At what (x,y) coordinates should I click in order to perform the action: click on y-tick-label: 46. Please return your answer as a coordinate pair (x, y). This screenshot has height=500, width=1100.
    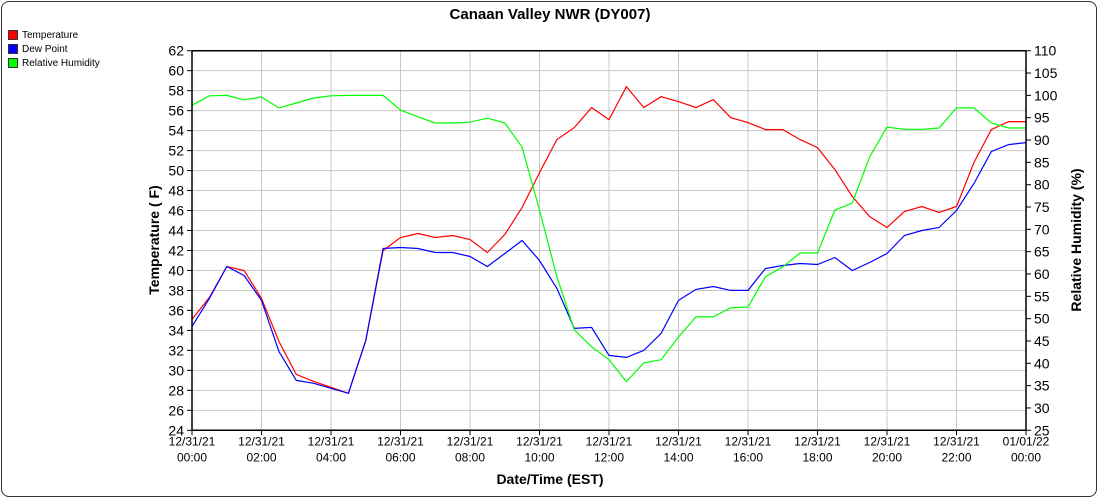
    Looking at the image, I should click on (176, 211).